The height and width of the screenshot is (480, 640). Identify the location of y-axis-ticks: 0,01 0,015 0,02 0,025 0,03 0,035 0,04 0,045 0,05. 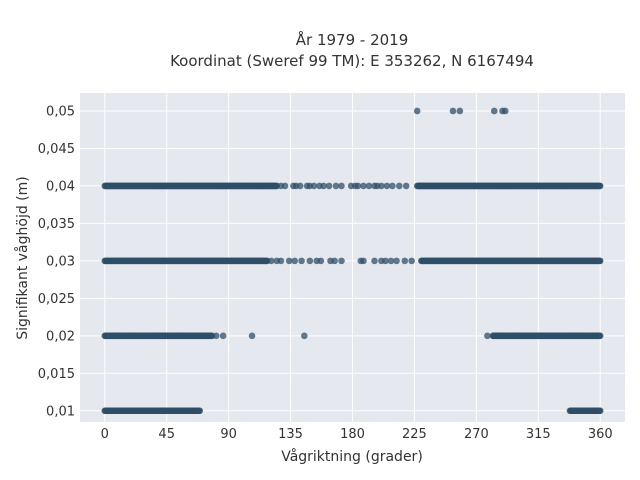
(56, 261).